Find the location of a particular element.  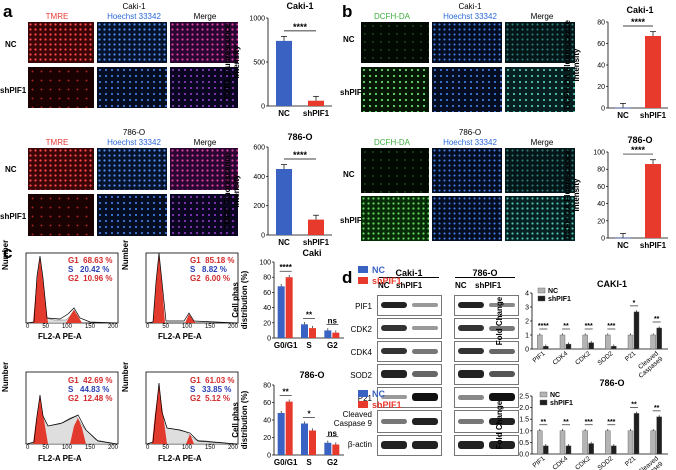

g2-label: G2 is located at coordinates (73, 278).